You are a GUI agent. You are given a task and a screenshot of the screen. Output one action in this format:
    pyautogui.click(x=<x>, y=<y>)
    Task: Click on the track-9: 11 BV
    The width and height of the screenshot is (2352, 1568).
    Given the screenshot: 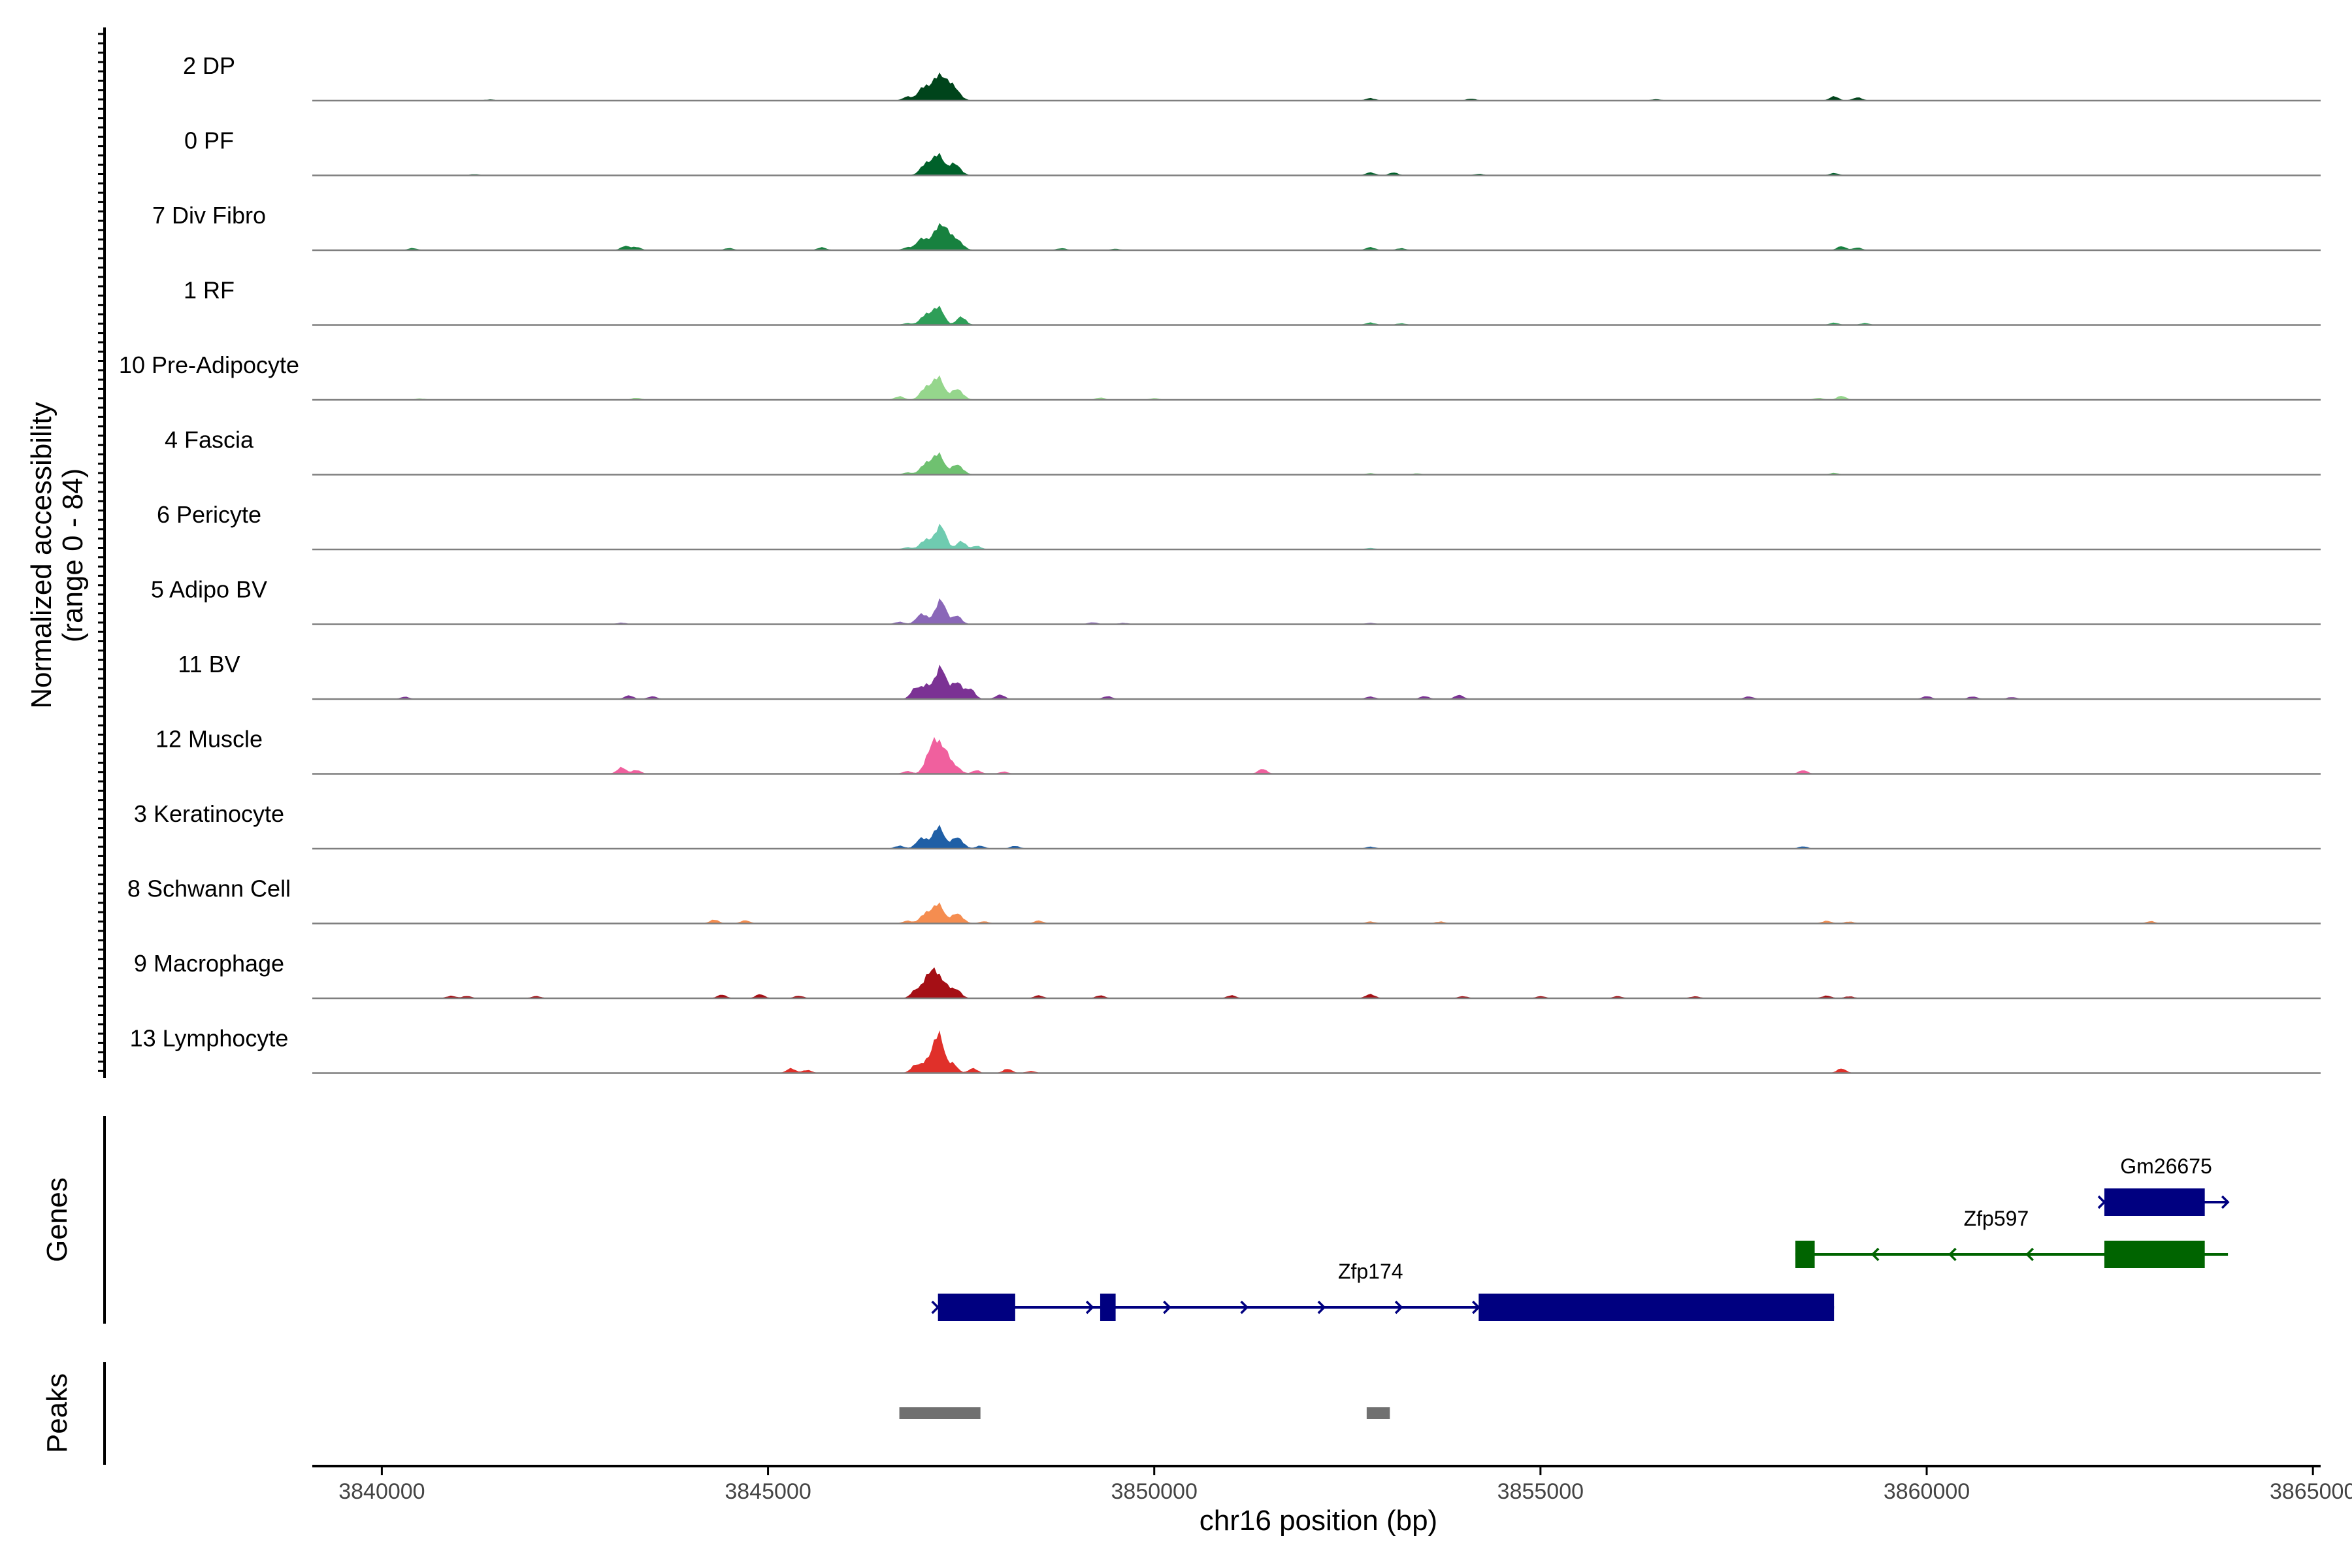 What is the action you would take?
    pyautogui.click(x=1249, y=675)
    